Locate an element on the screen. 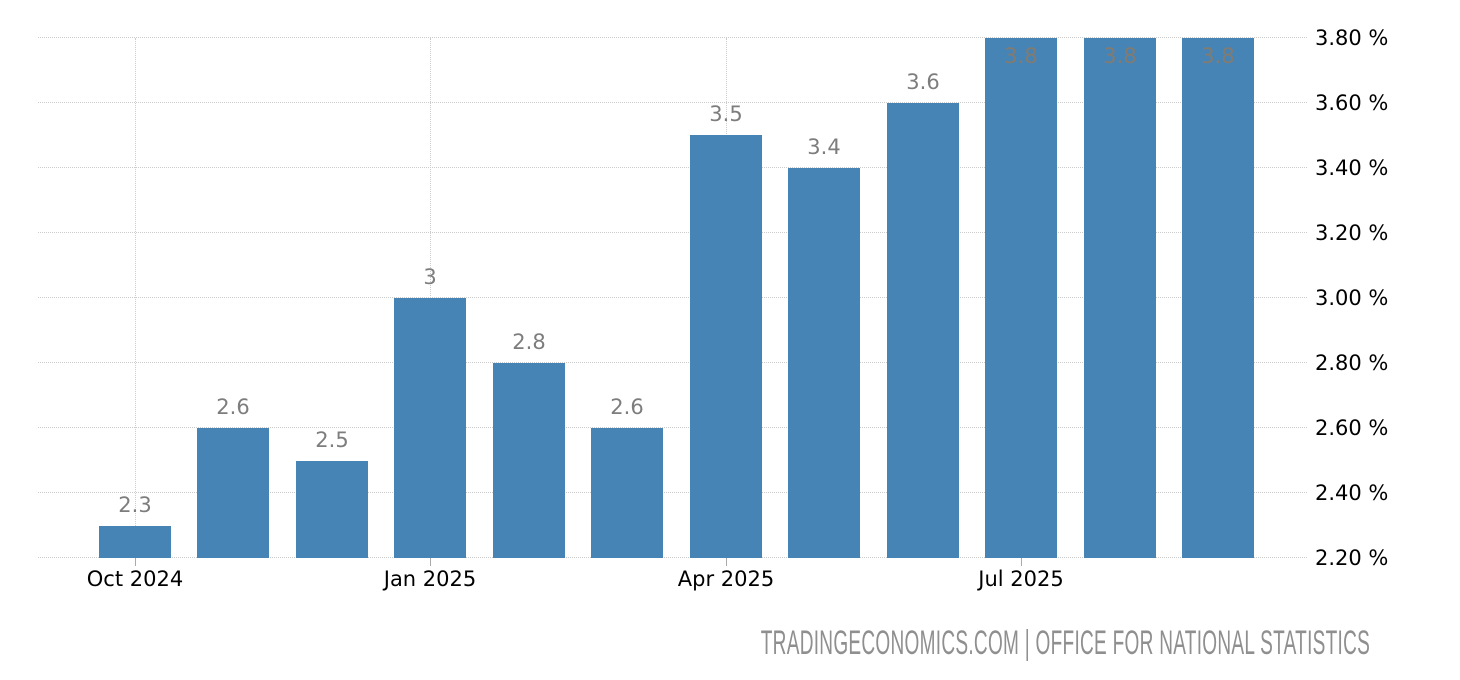 The height and width of the screenshot is (680, 1460). bar-value-label: 2.5 is located at coordinates (332, 440).